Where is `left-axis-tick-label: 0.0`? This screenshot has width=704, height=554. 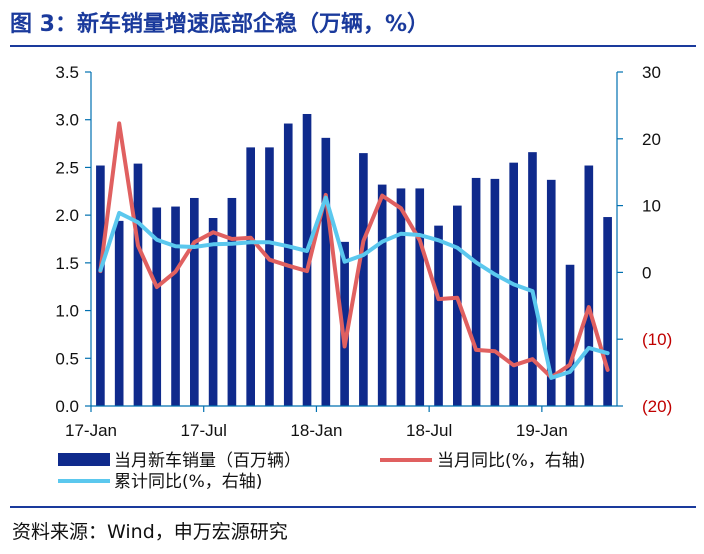
left-axis-tick-label: 0.0 is located at coordinates (67, 406).